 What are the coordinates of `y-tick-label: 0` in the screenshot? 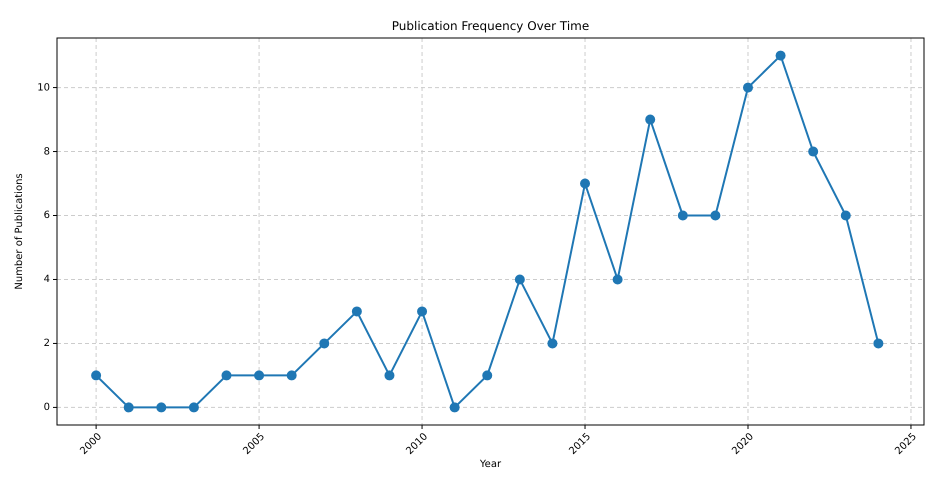 It's located at (47, 408).